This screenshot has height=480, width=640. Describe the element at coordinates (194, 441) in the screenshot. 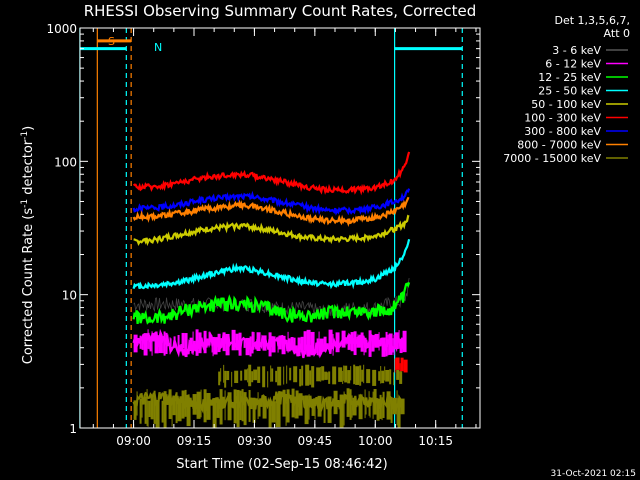

I see `x-tick-label-1: 09:15` at that location.